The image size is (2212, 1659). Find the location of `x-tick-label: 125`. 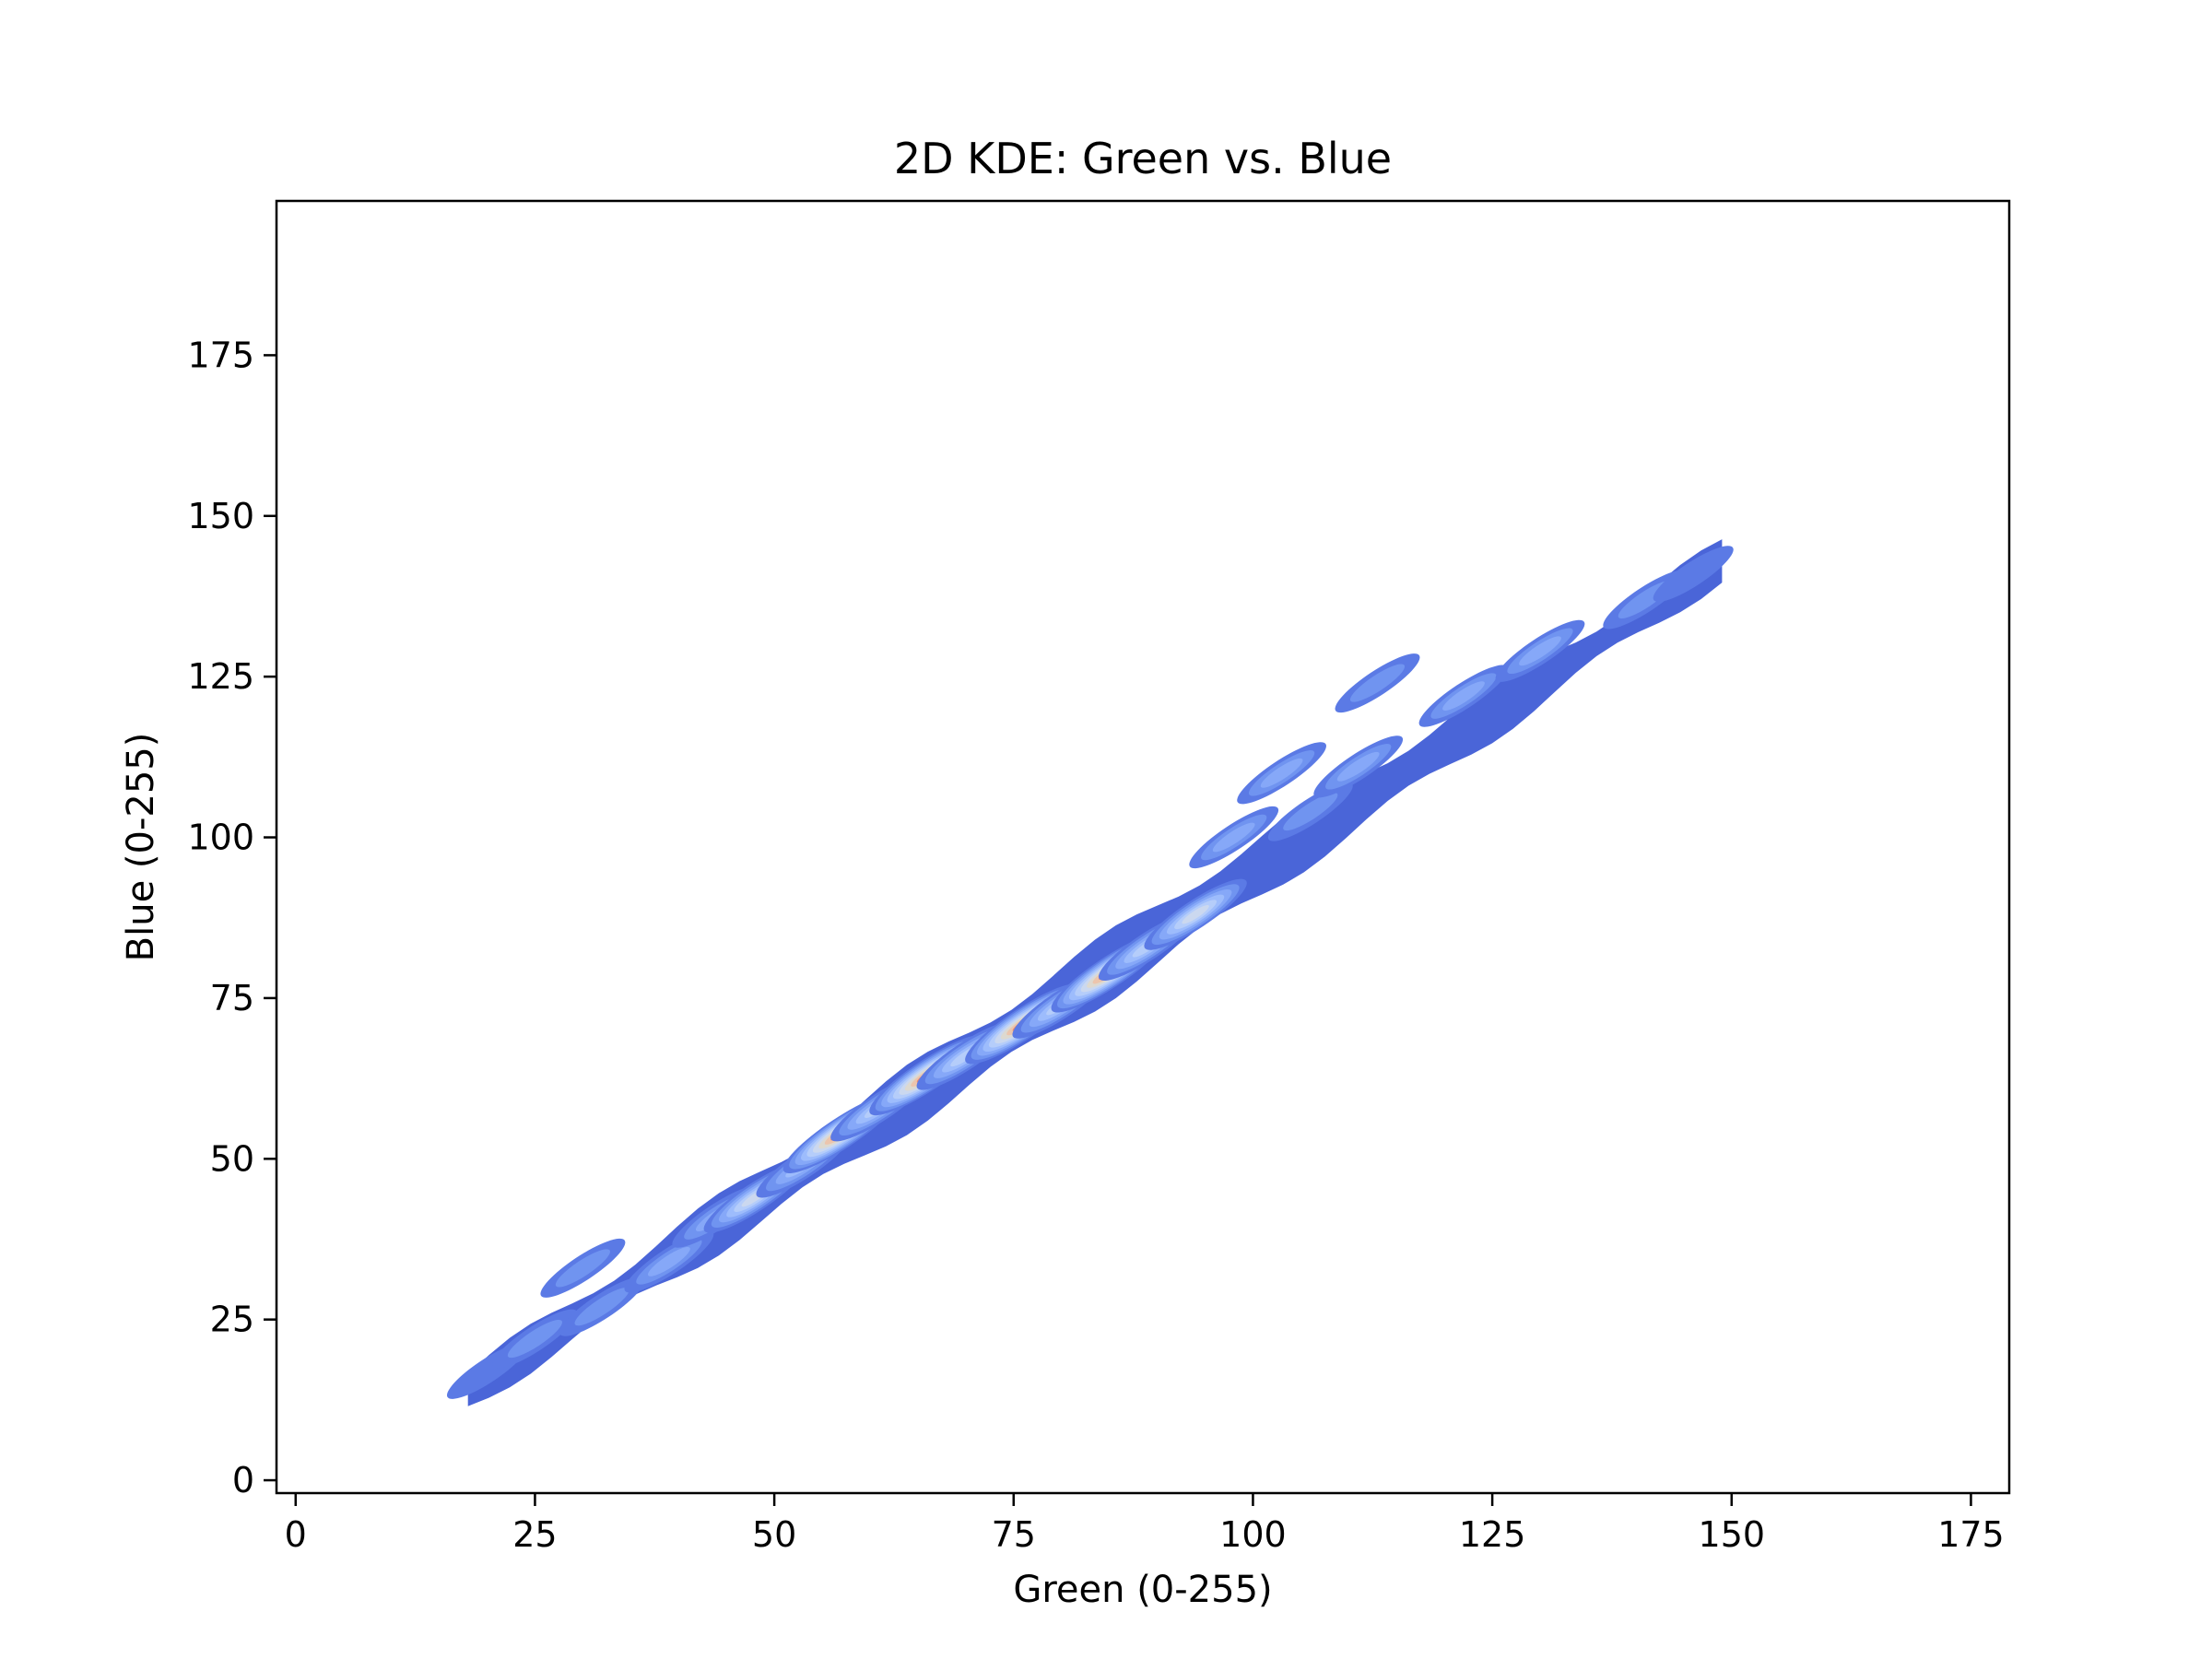

x-tick-label: 125 is located at coordinates (1492, 1534).